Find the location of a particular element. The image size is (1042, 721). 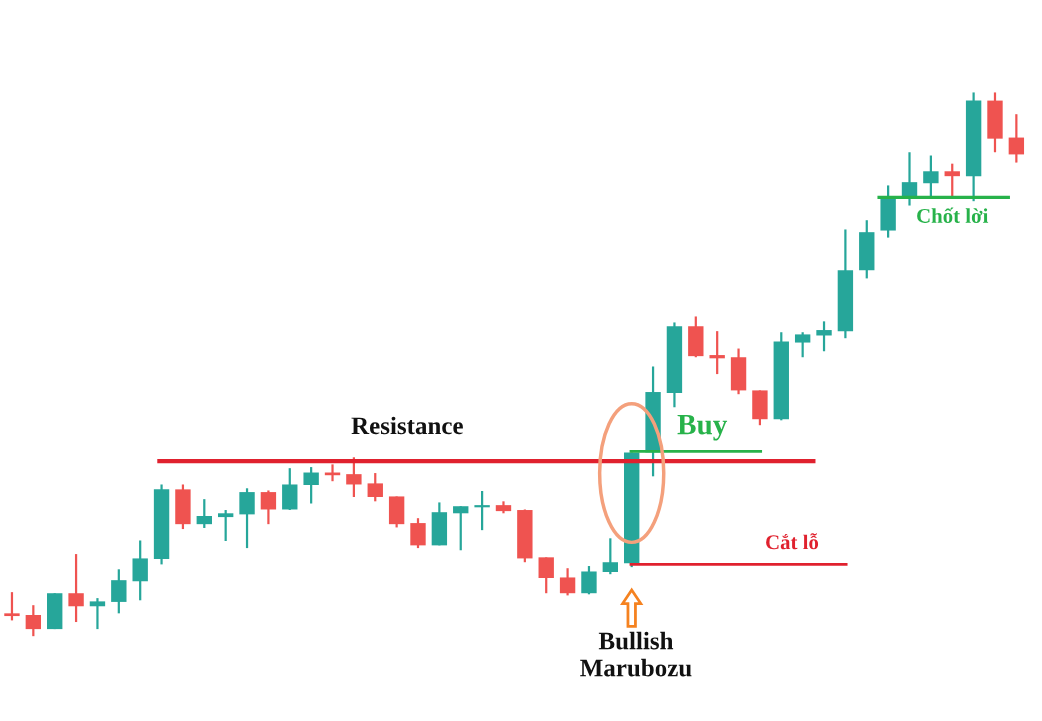

annotation: Bullish Marubozu is located at coordinates (636, 654).